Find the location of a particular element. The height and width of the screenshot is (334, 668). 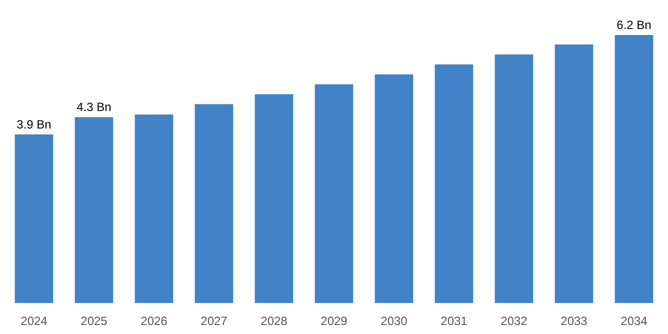

x-tick-label: 2025 is located at coordinates (94, 321).